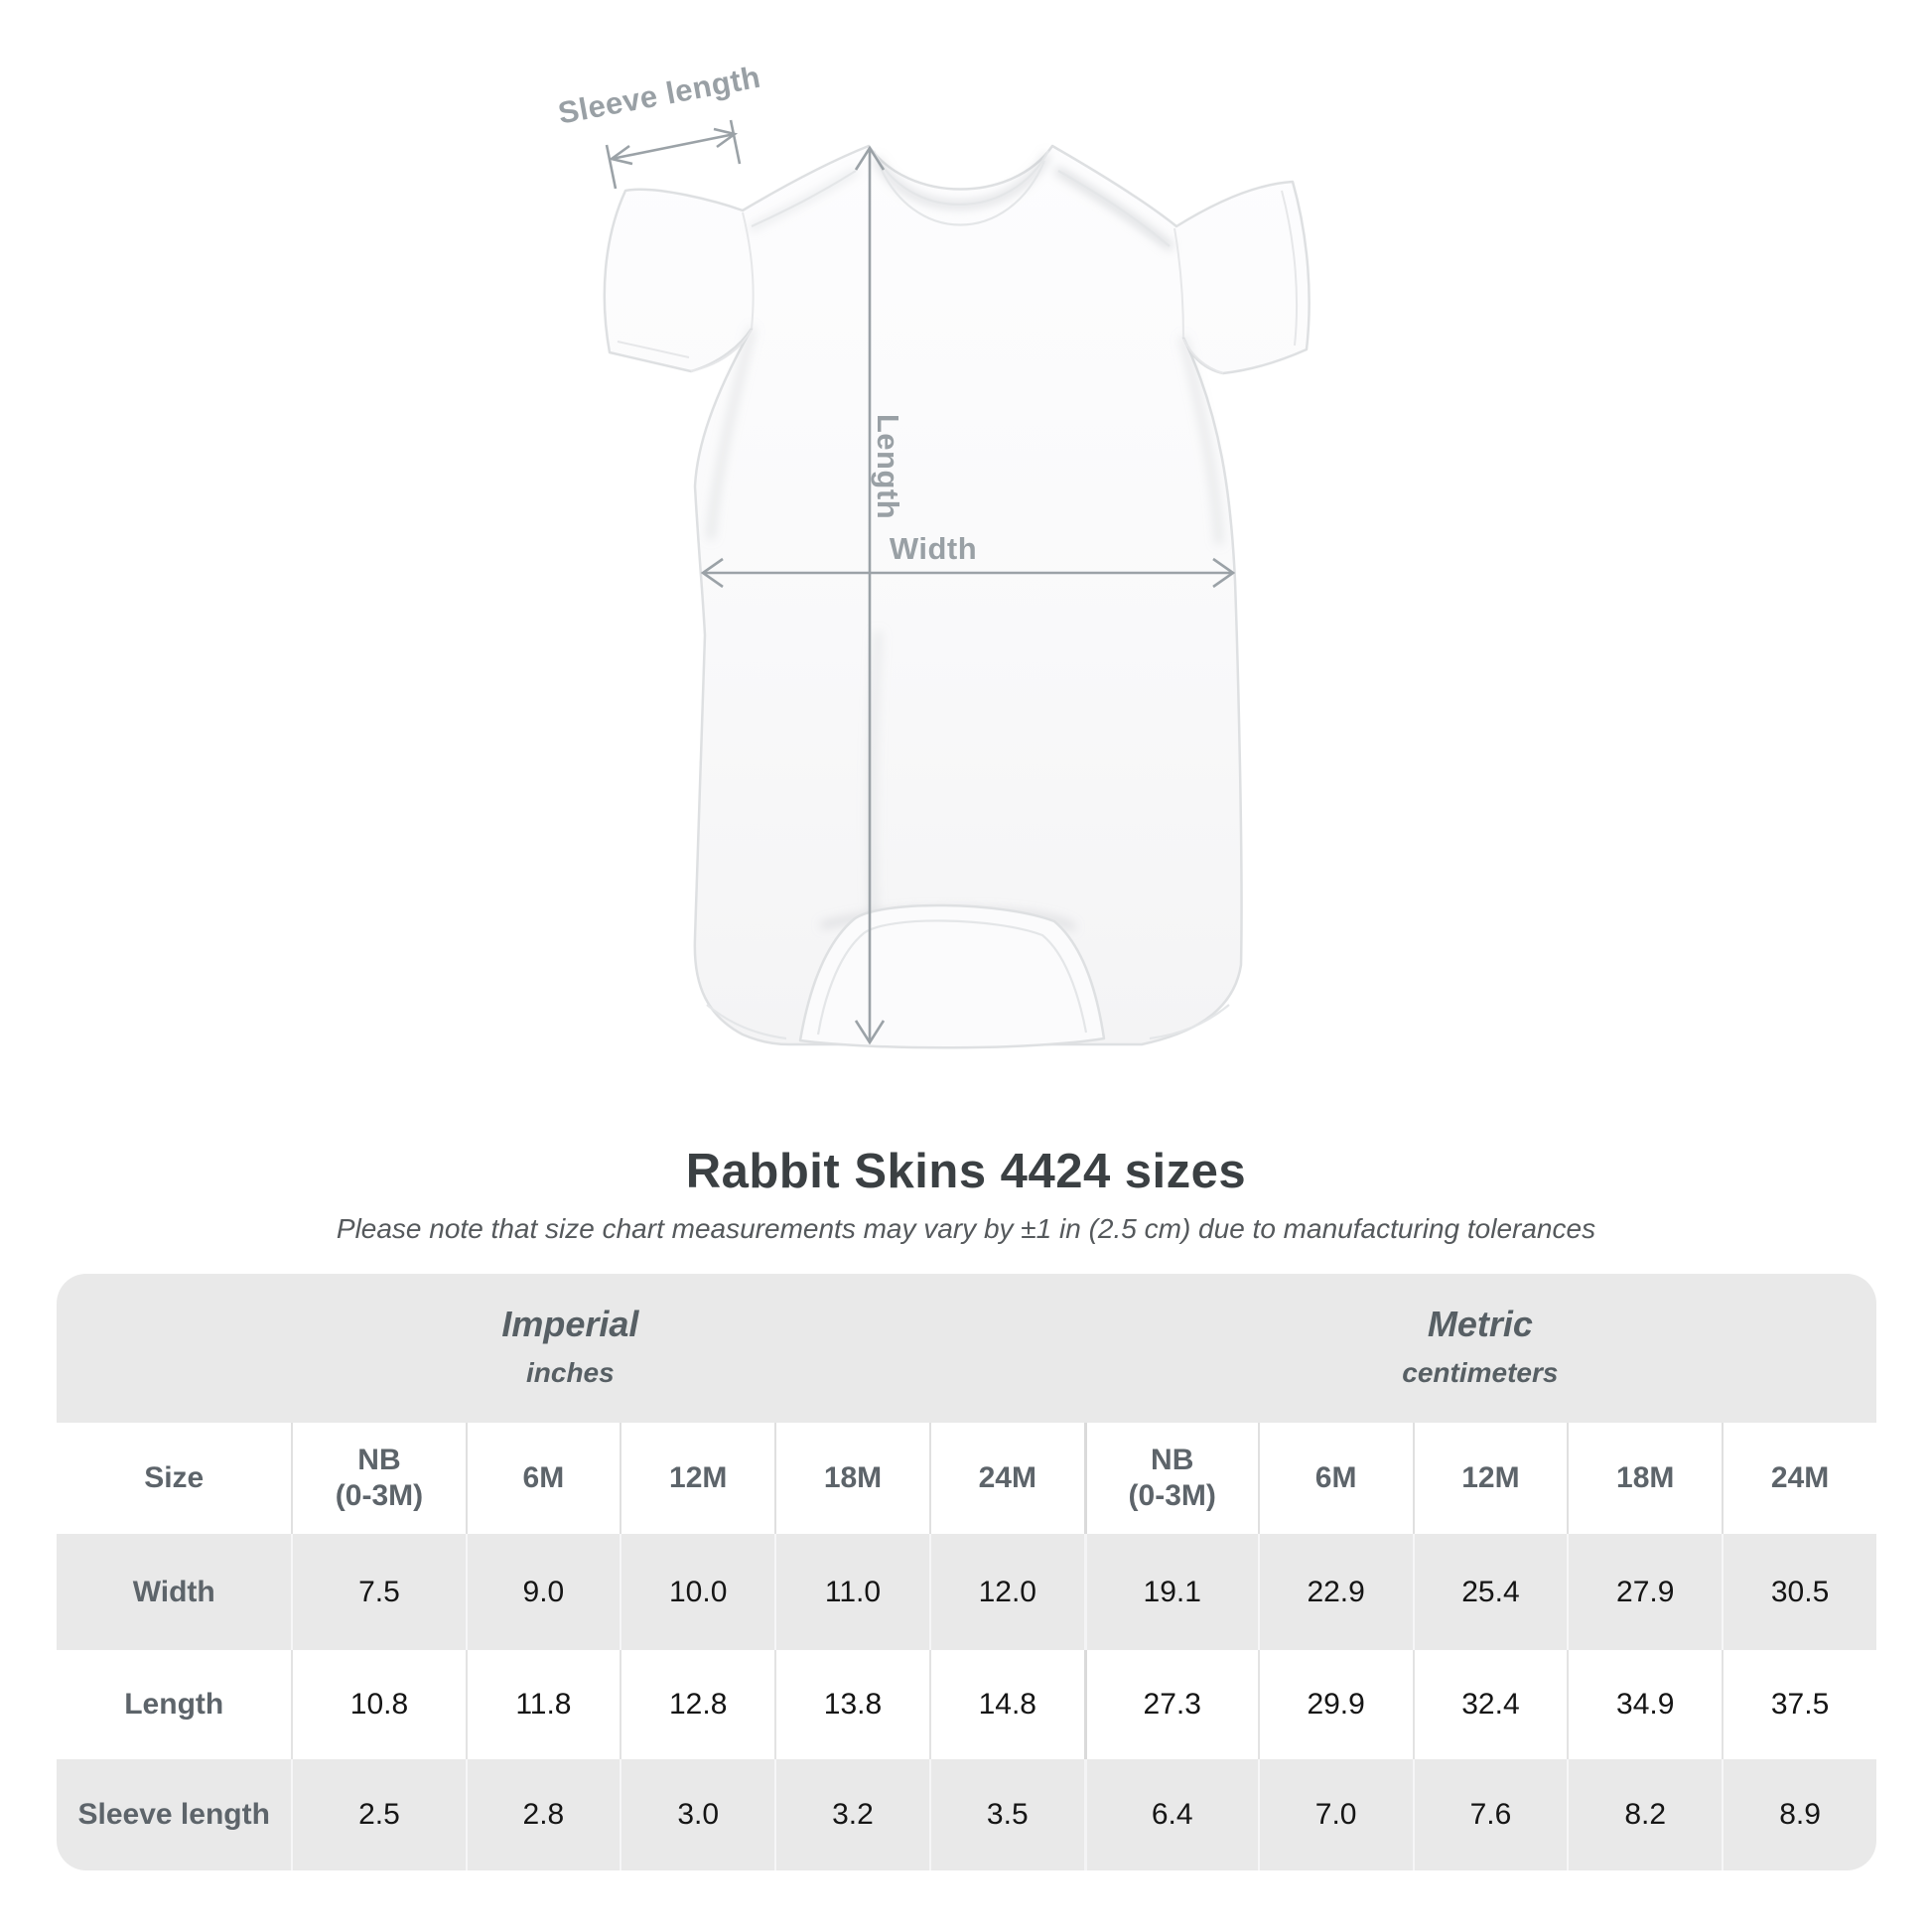 This screenshot has width=1932, height=1932. What do you see at coordinates (174, 1815) in the screenshot?
I see `row-label: Sleeve length` at bounding box center [174, 1815].